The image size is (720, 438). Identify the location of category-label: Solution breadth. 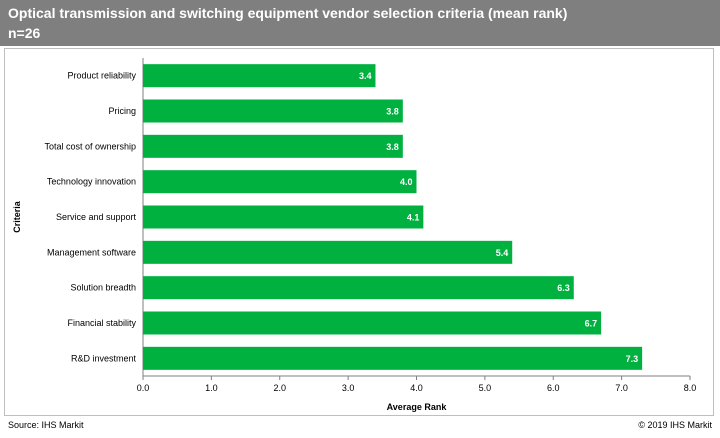
(103, 288).